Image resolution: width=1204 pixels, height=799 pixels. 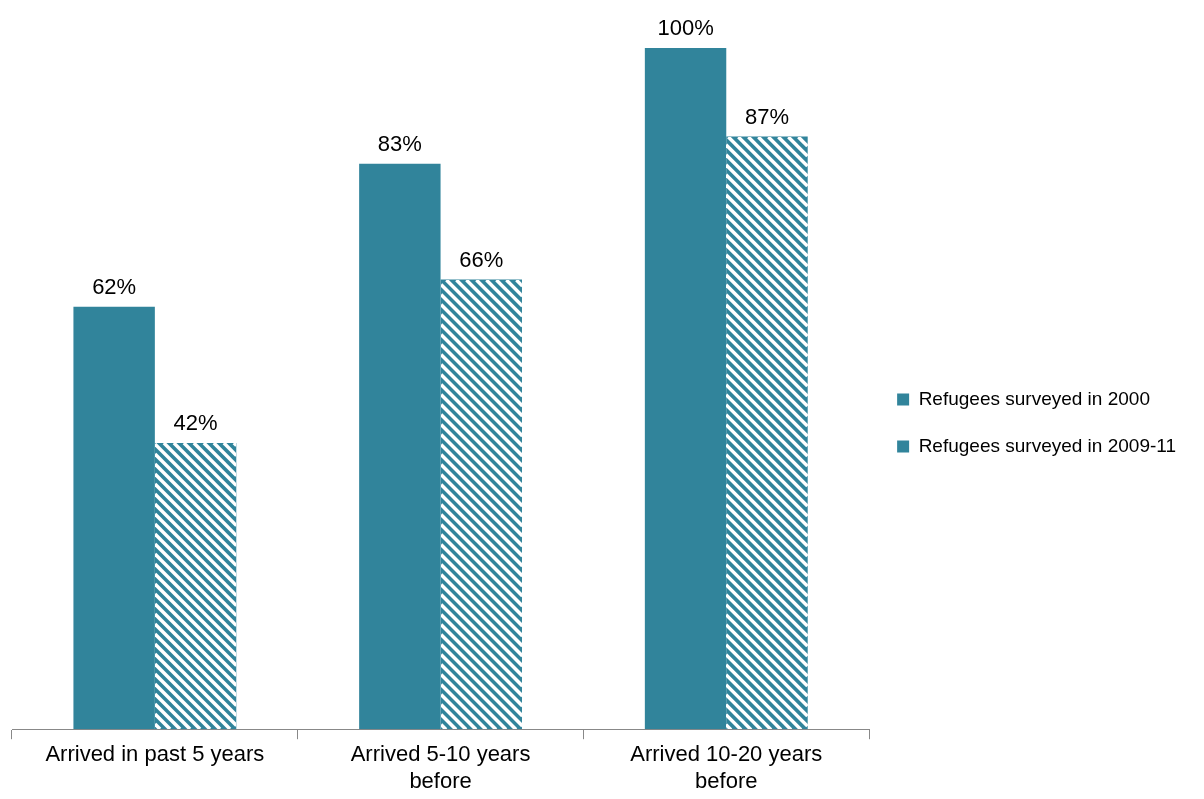 I want to click on data-label: 83%, so click(x=399, y=143).